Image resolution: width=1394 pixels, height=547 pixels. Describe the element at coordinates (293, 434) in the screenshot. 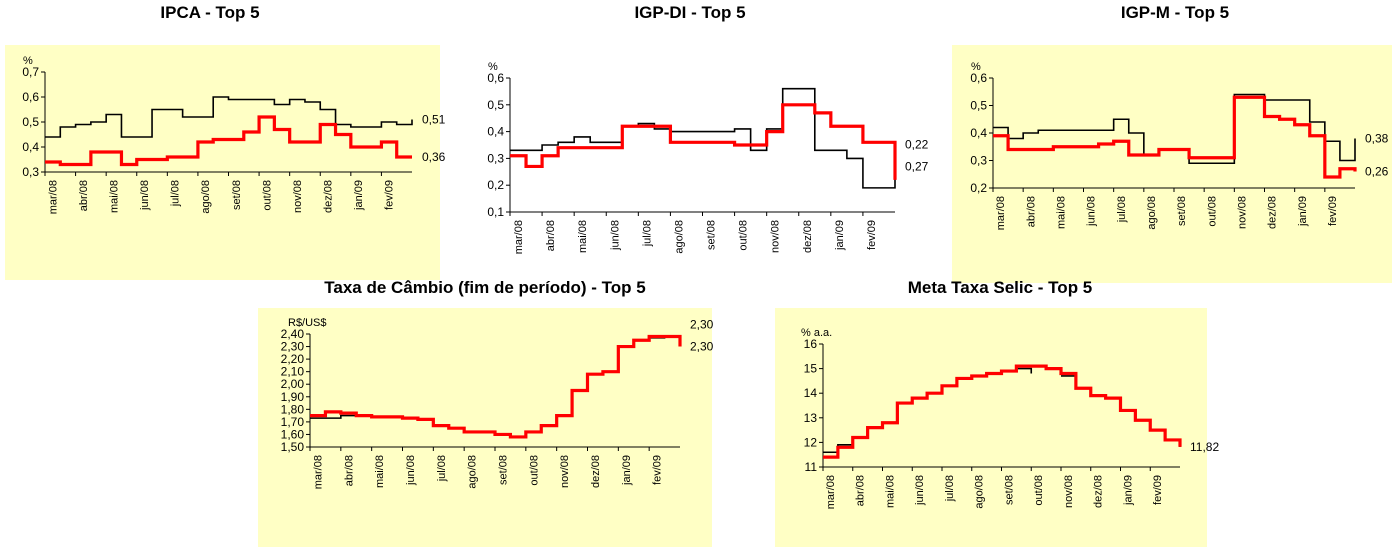

I see `y-tick-label: 1,60` at that location.